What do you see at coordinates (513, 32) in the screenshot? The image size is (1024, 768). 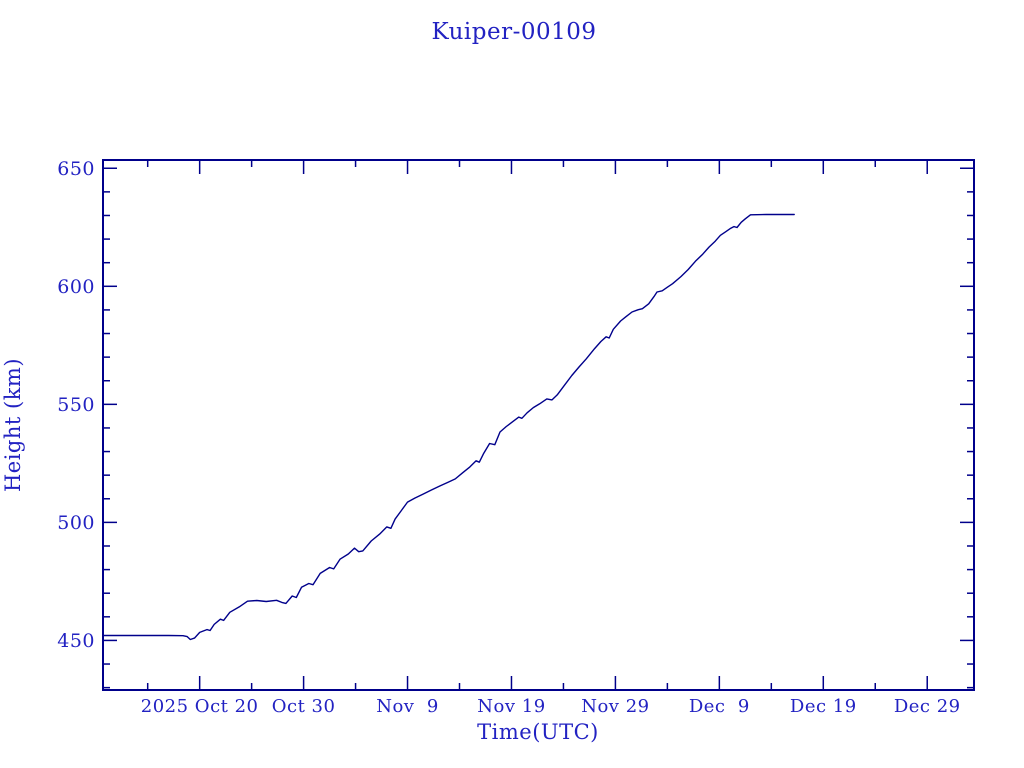 I see `chart-title: Kuiper-00109` at bounding box center [513, 32].